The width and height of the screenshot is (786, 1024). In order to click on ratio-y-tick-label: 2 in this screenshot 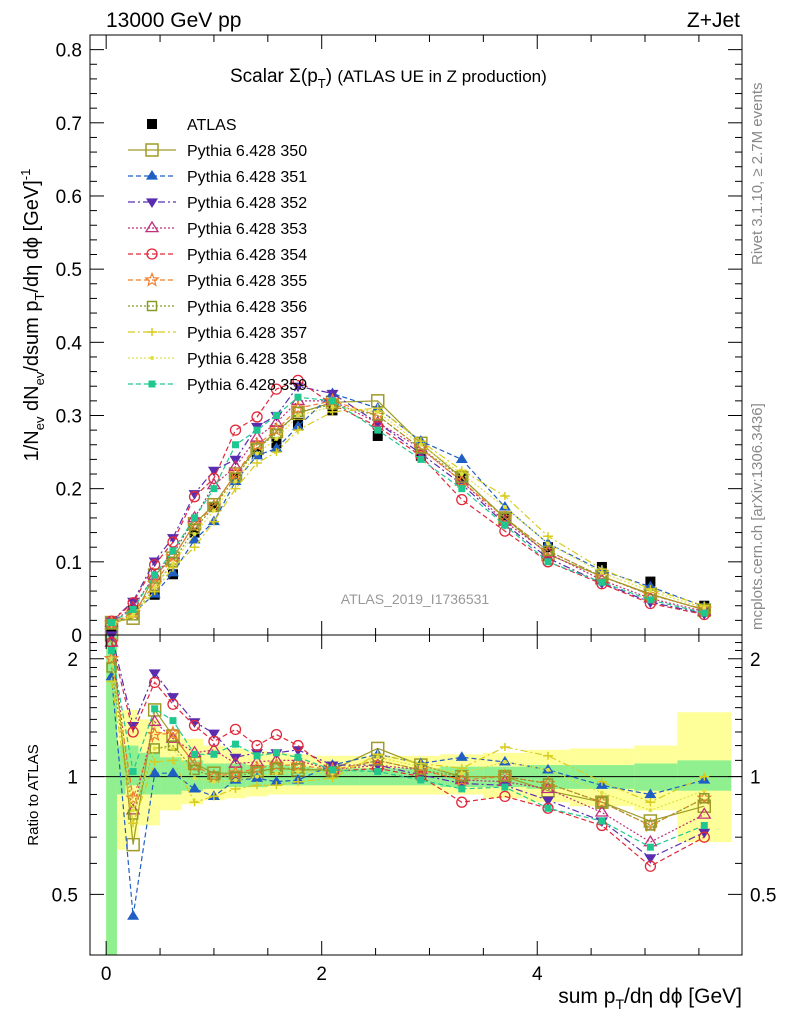, I will do `click(72, 660)`.